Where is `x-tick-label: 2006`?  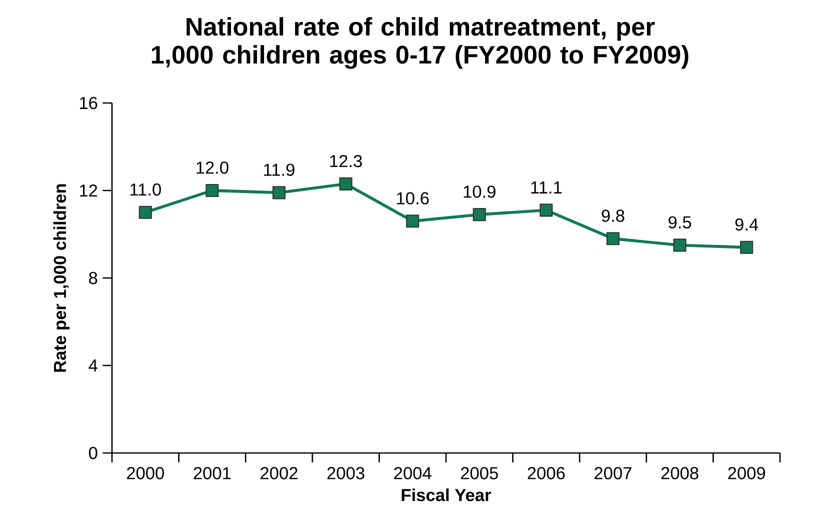 x-tick-label: 2006 is located at coordinates (546, 473).